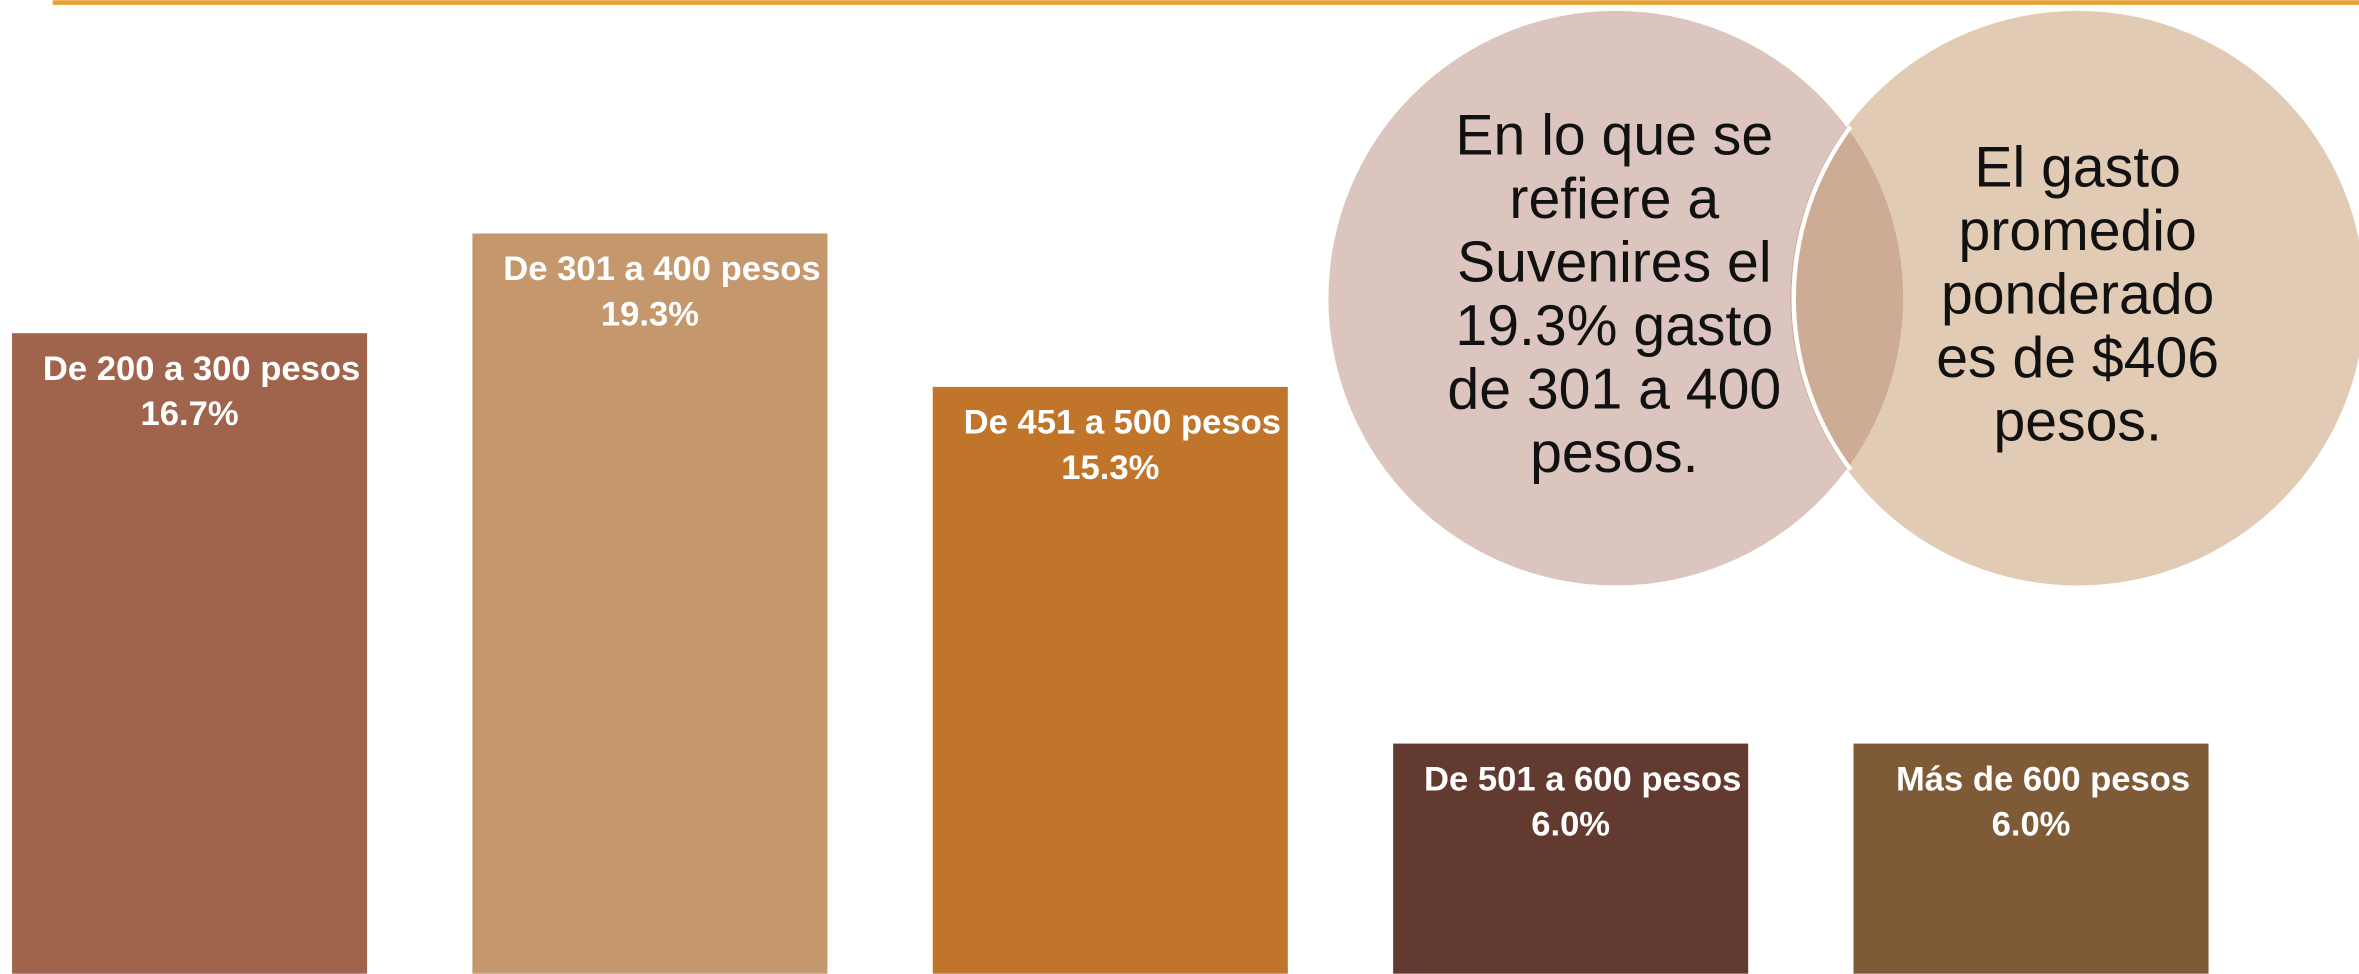 The height and width of the screenshot is (974, 2359). I want to click on category-label: De 501 a 600 pesos, so click(1582, 779).